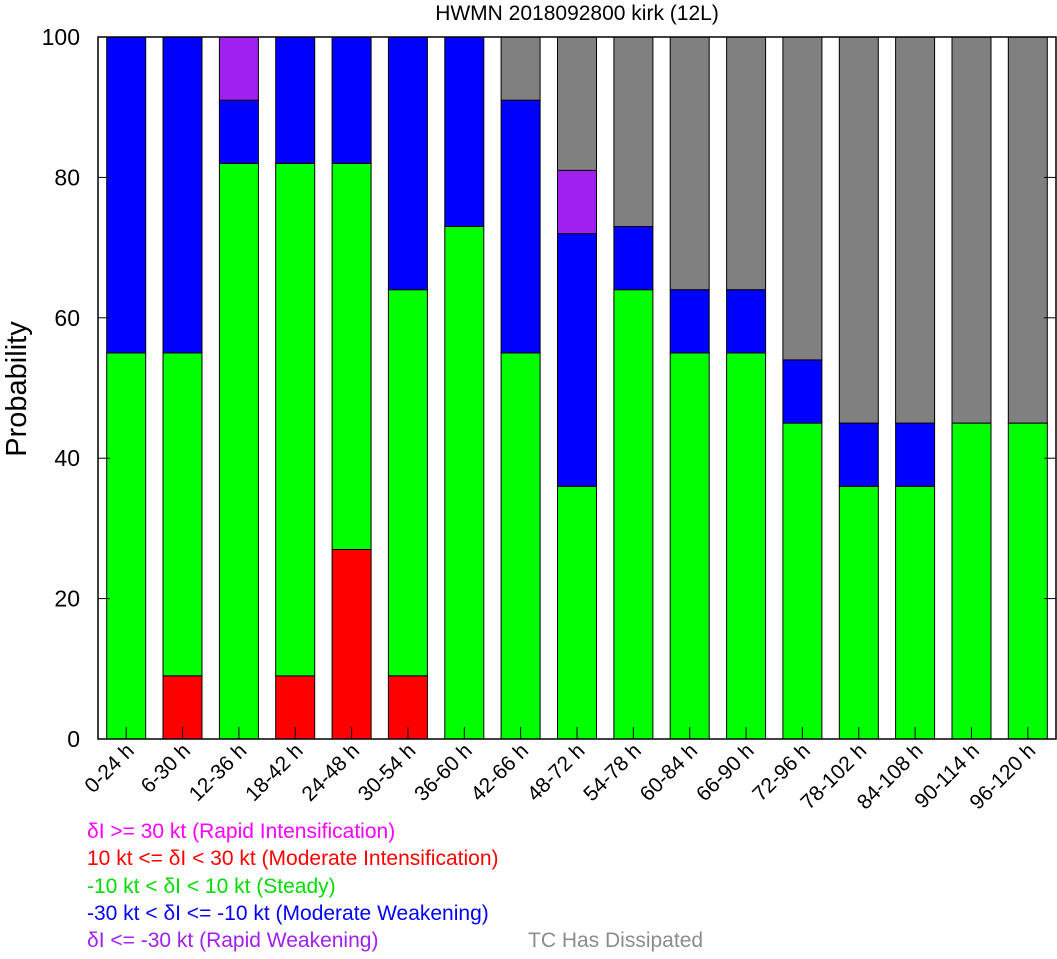 Image resolution: width=1057 pixels, height=959 pixels. Describe the element at coordinates (67, 177) in the screenshot. I see `y-tick-label-4: 80` at that location.